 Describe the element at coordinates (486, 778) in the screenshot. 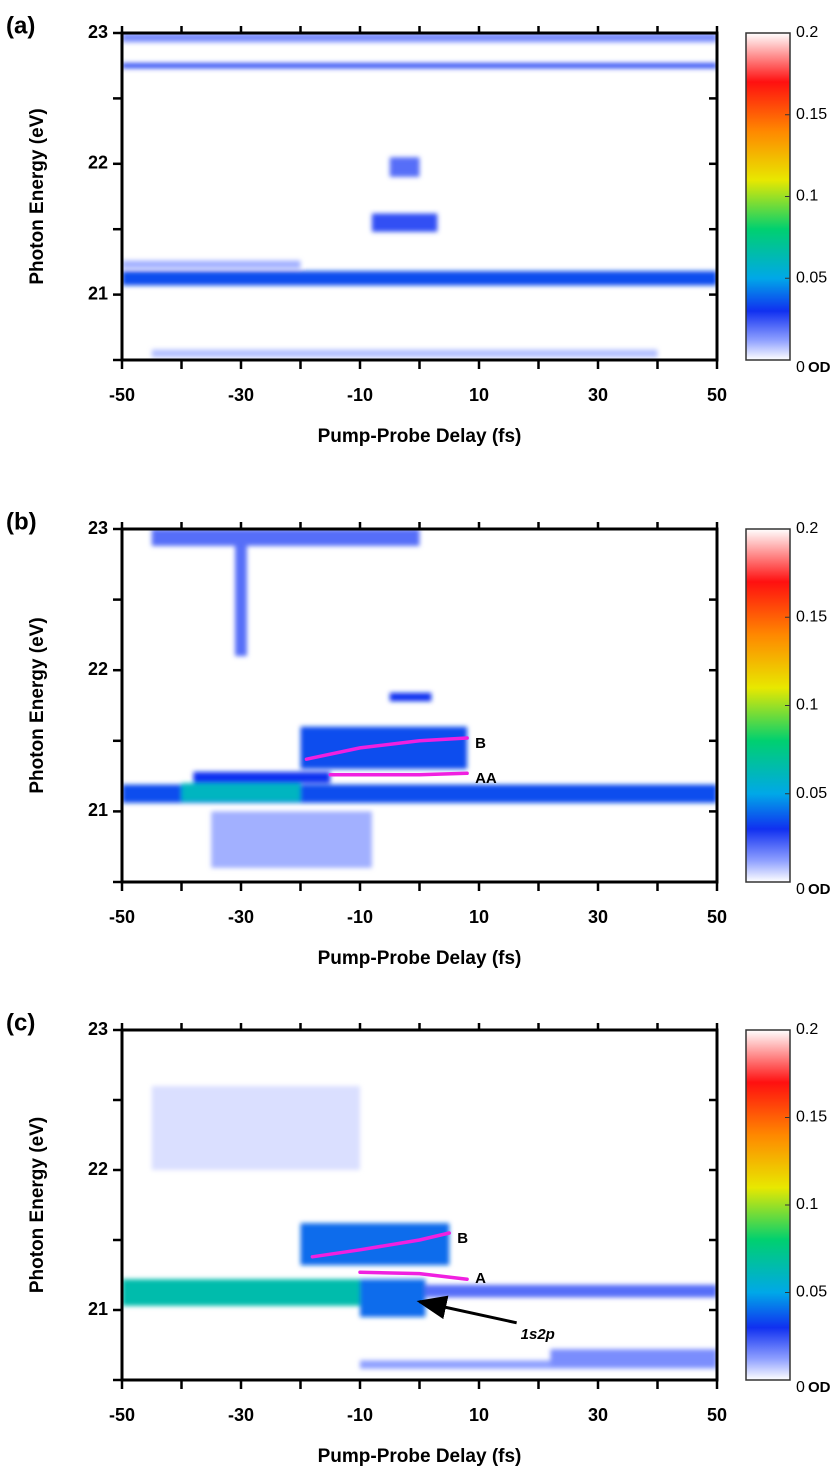

I see `curve-label: AA` at that location.